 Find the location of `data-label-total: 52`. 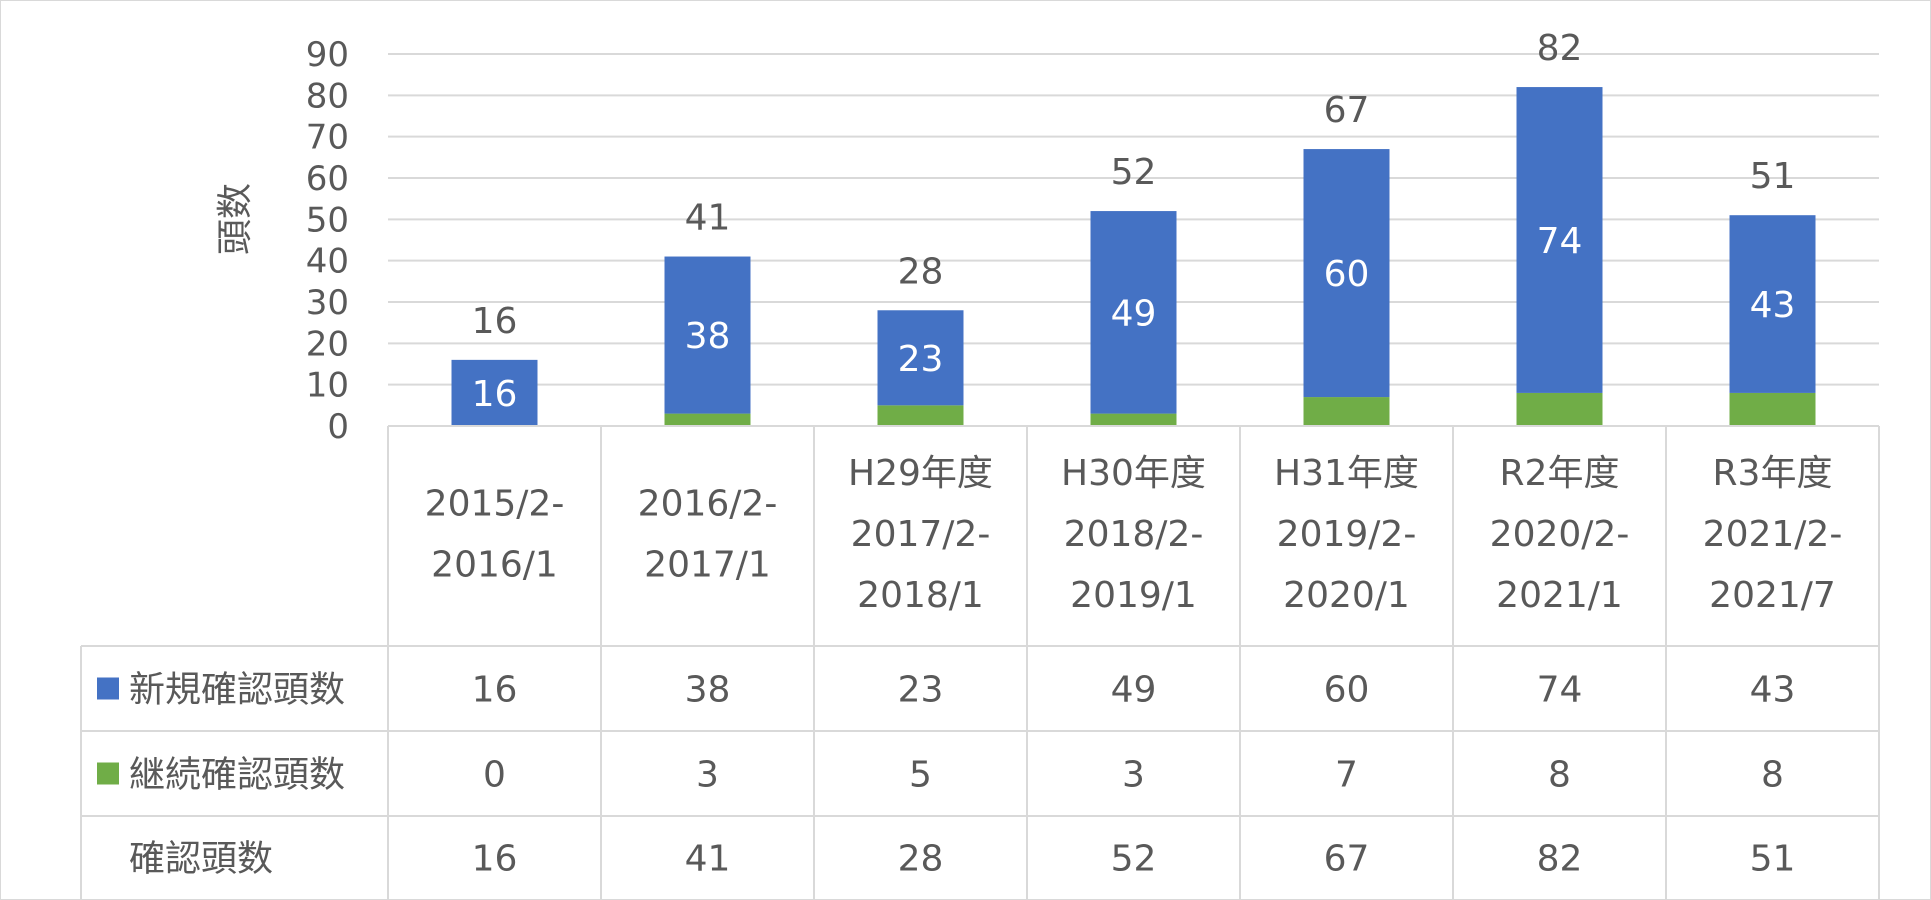

data-label-total: 52 is located at coordinates (1134, 172).